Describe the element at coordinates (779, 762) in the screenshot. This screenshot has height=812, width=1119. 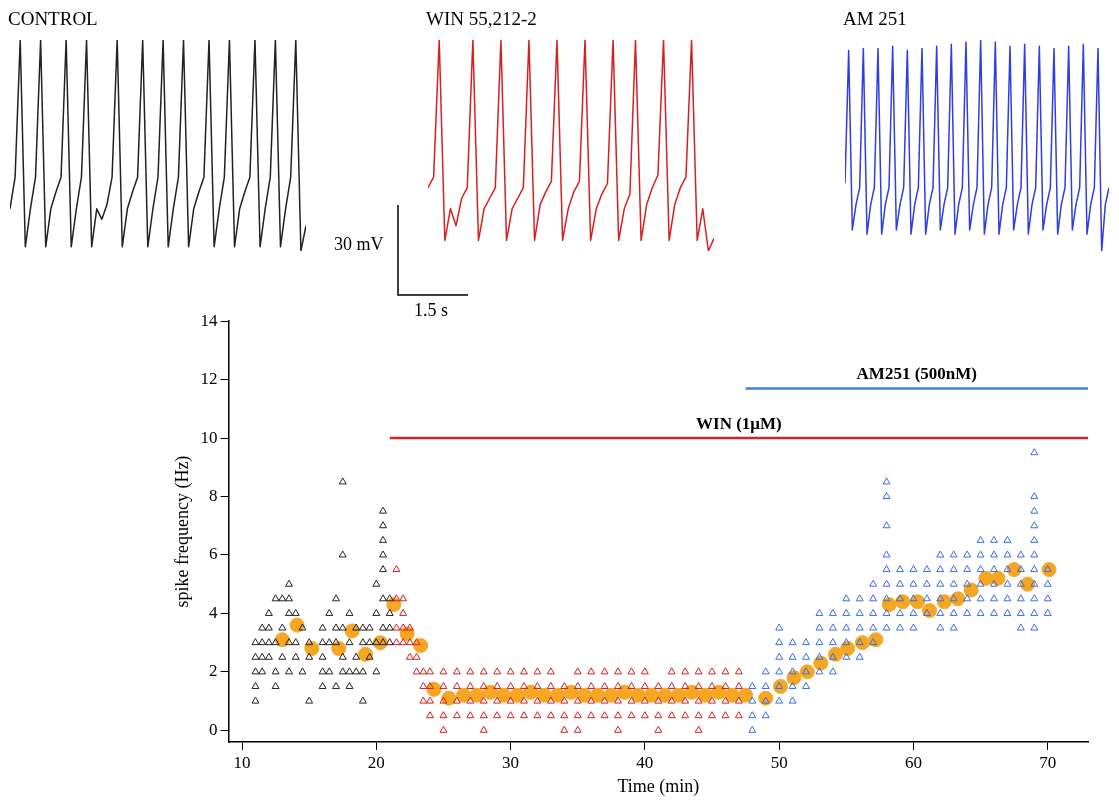
I see `x-tick-label: 50` at that location.